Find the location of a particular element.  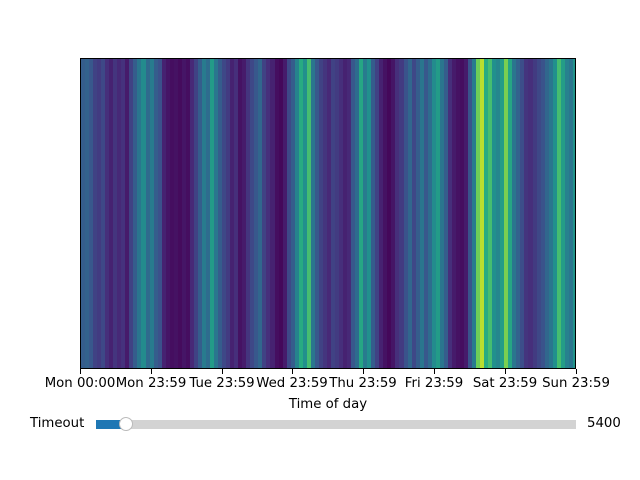

timeout-slider-handle is located at coordinates (126, 424).